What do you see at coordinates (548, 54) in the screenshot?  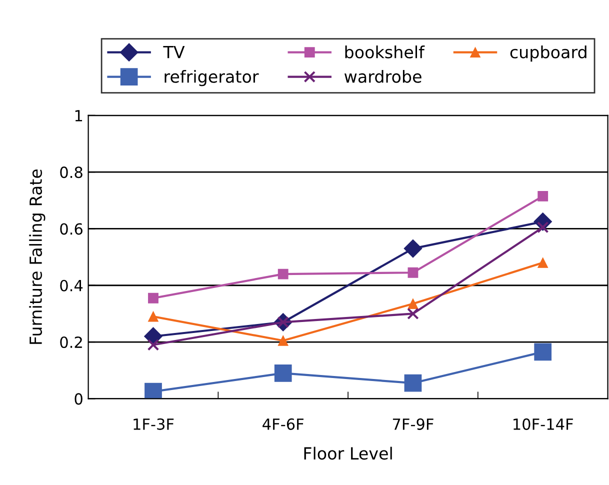 I see `legend-label: cupboard` at bounding box center [548, 54].